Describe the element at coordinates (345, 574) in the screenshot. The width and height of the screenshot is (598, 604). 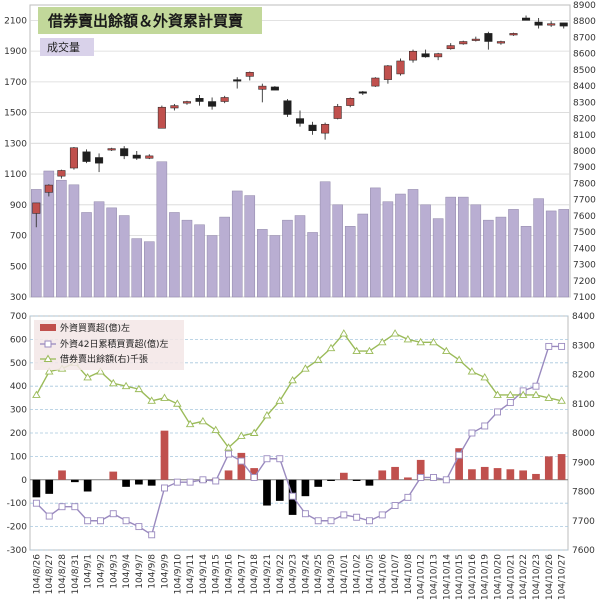
I see `x-tick-label: 104/10/1` at that location.